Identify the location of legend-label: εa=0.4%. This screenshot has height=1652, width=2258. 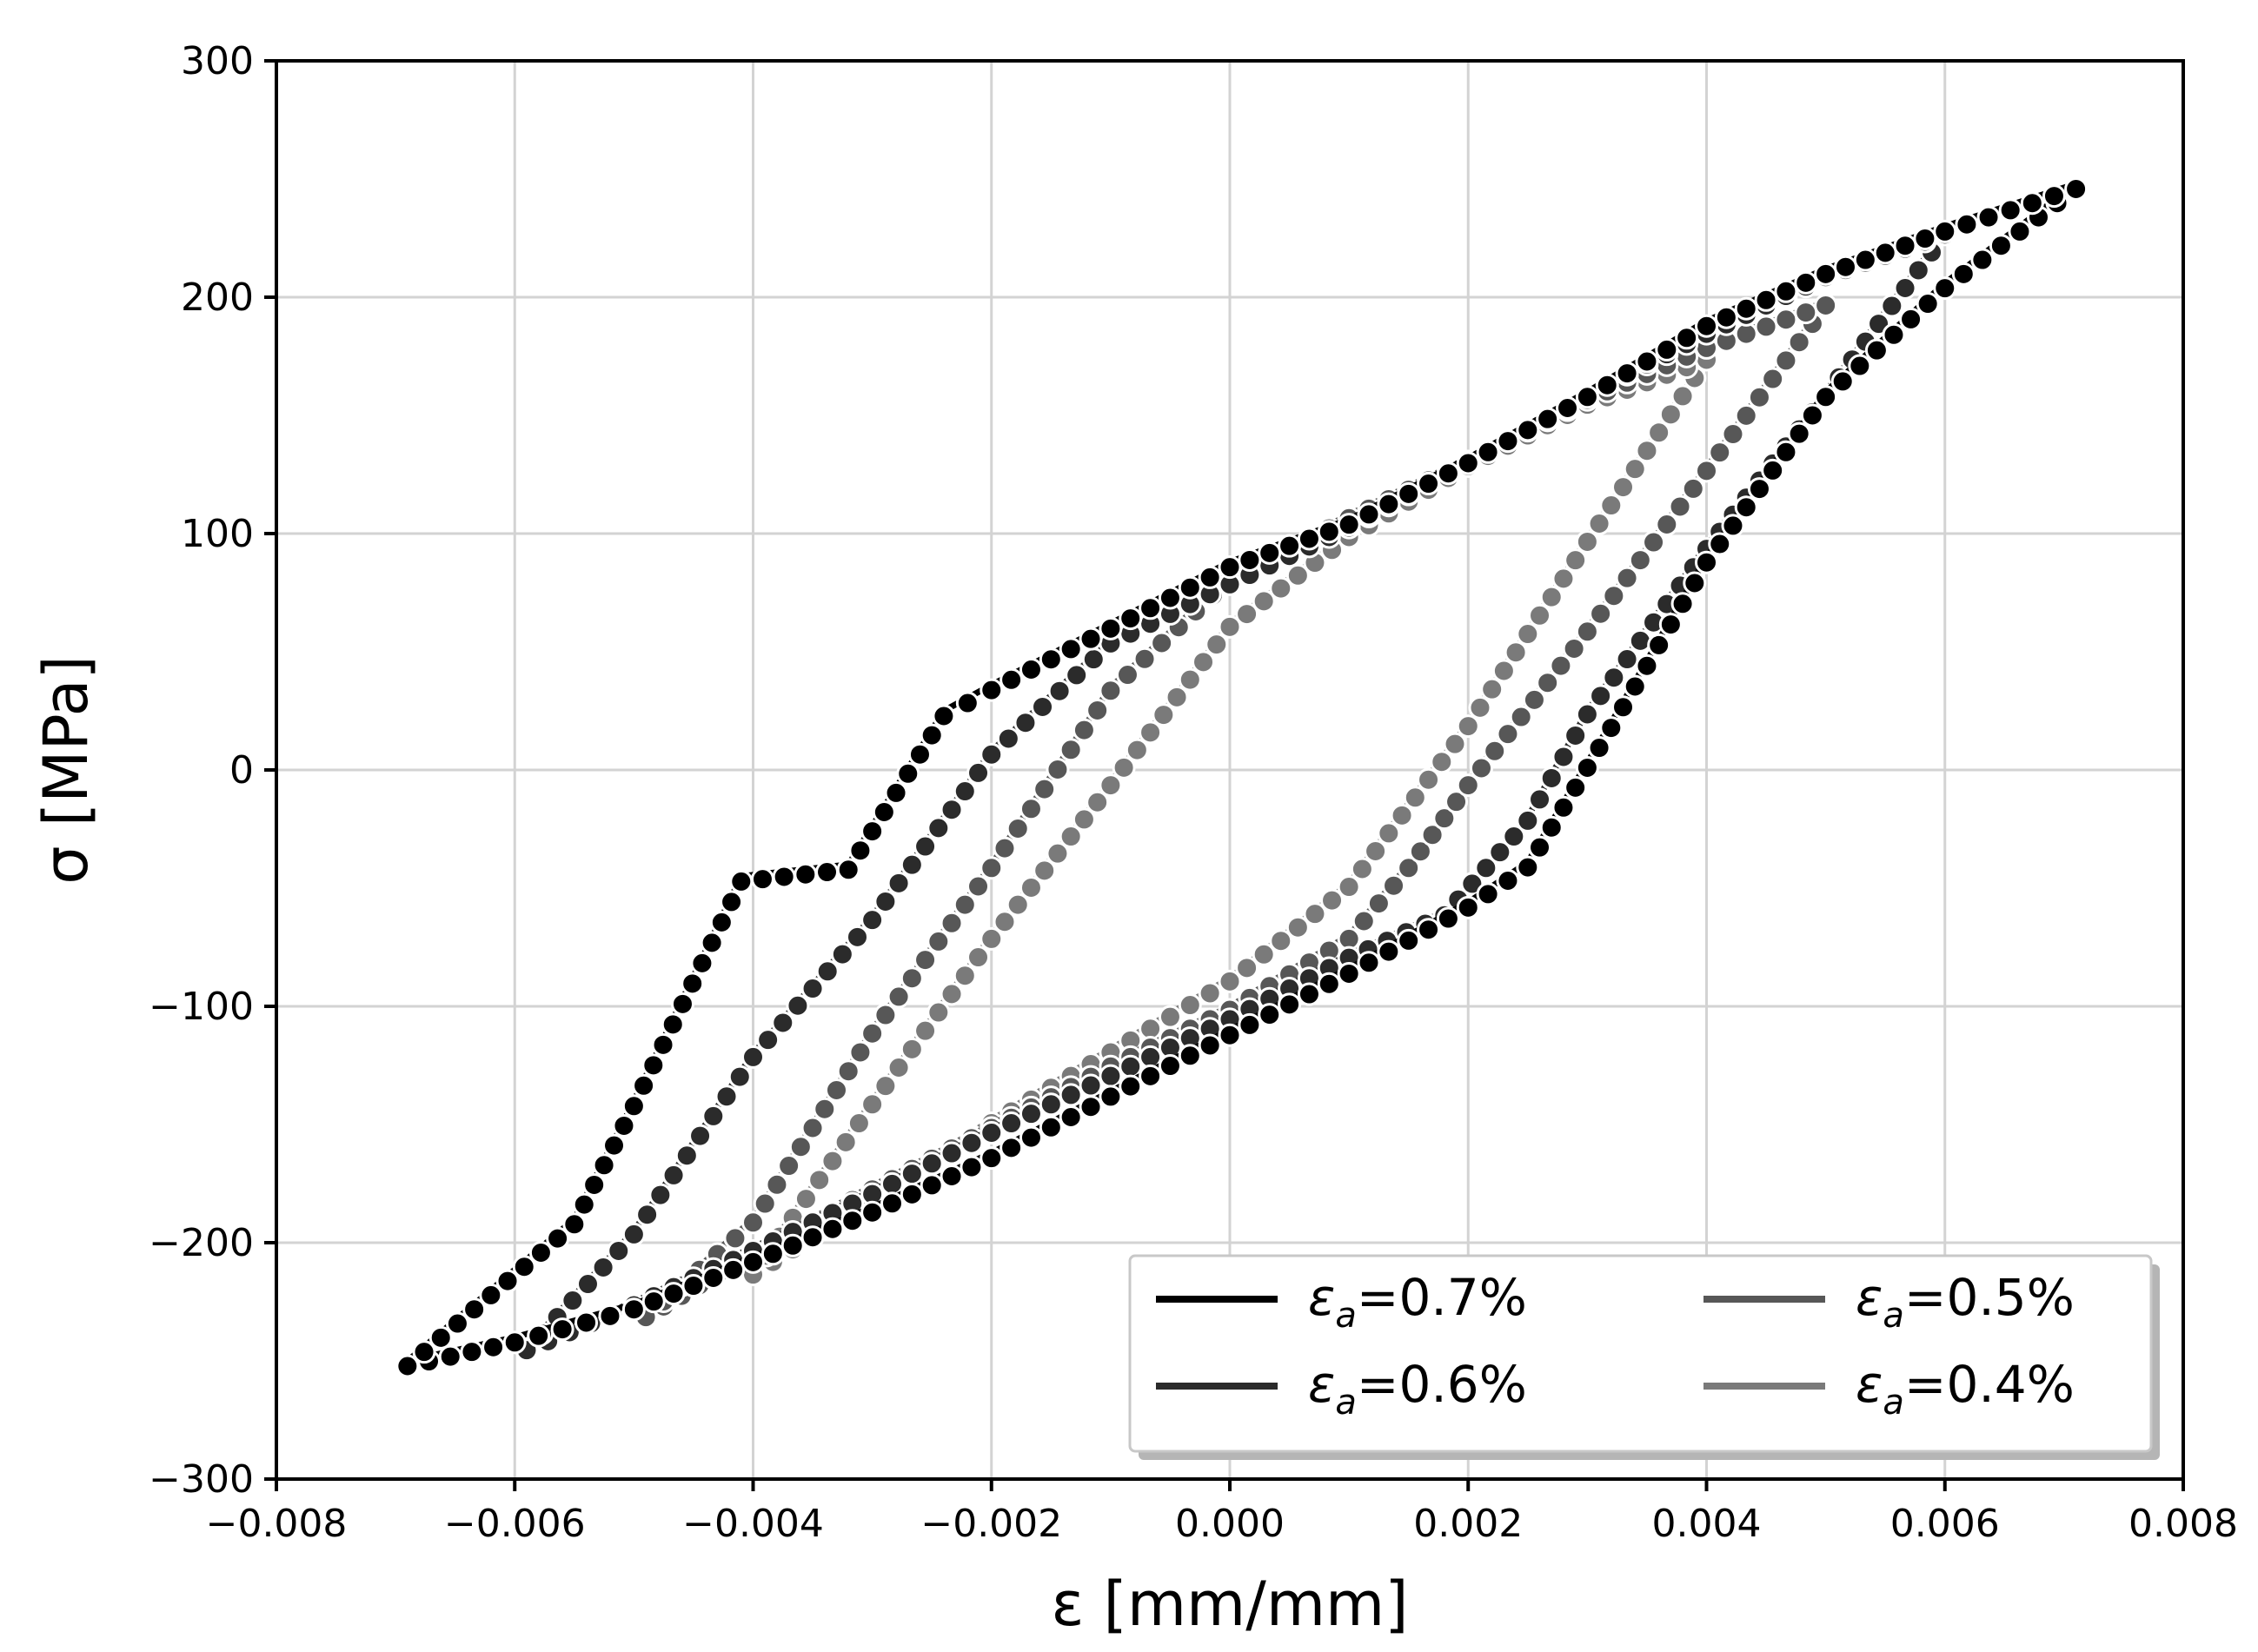
(1965, 1389).